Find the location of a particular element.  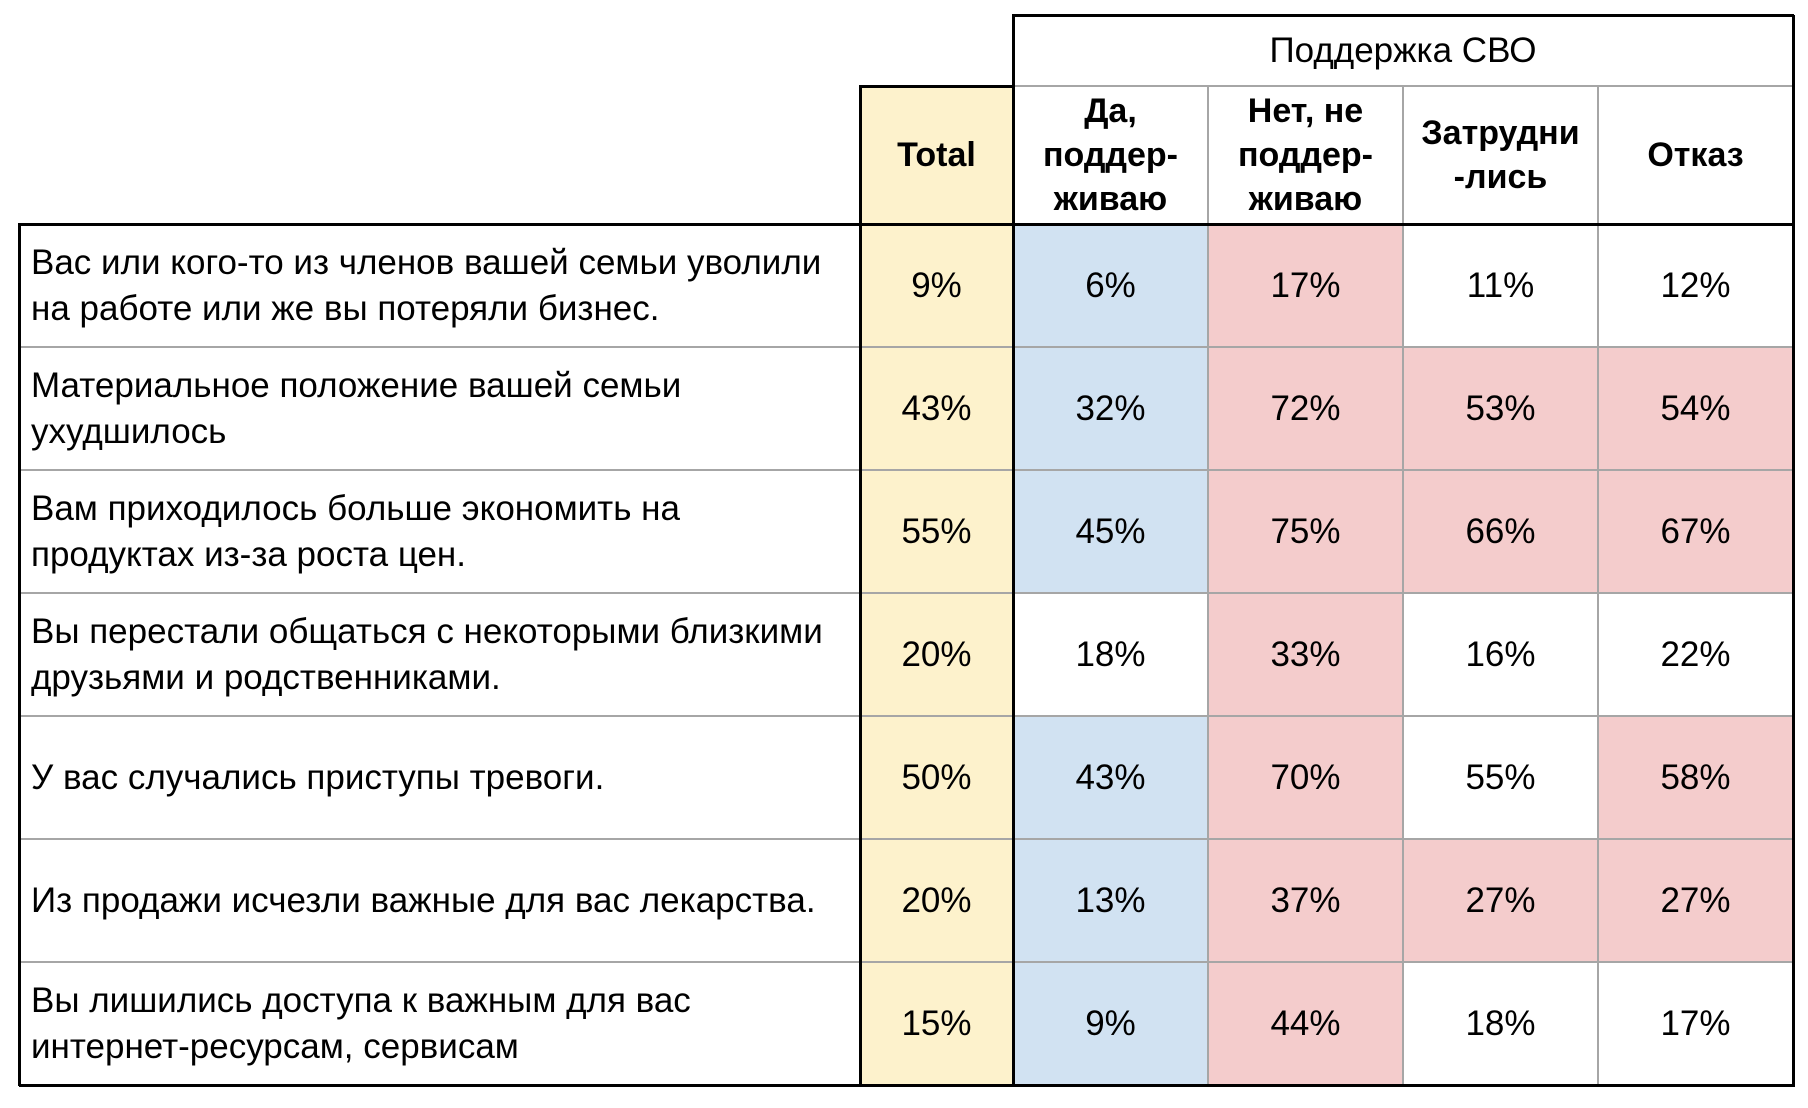

data-cell: 67% is located at coordinates (1695, 531).